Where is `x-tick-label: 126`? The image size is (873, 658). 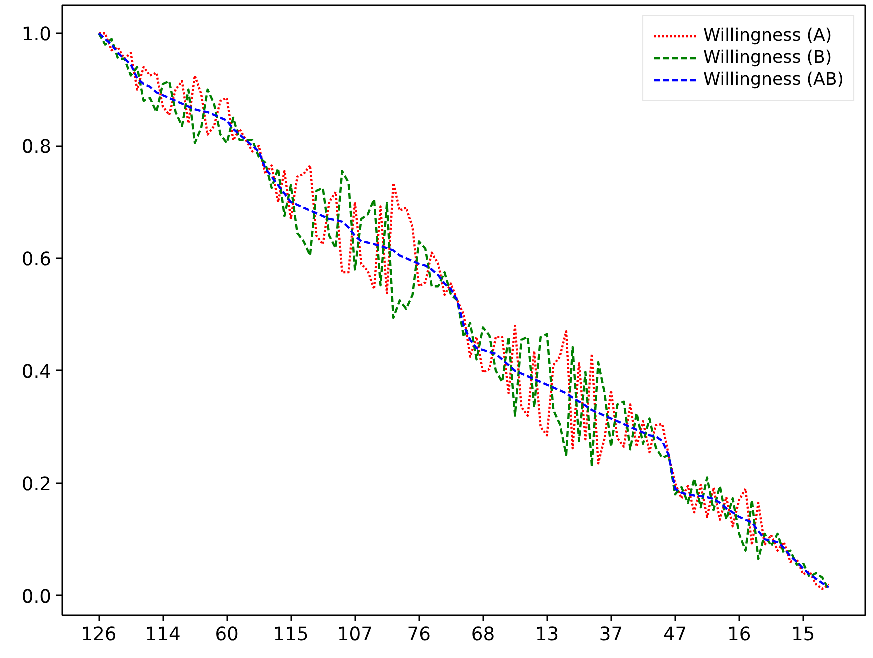 x-tick-label: 126 is located at coordinates (99, 635).